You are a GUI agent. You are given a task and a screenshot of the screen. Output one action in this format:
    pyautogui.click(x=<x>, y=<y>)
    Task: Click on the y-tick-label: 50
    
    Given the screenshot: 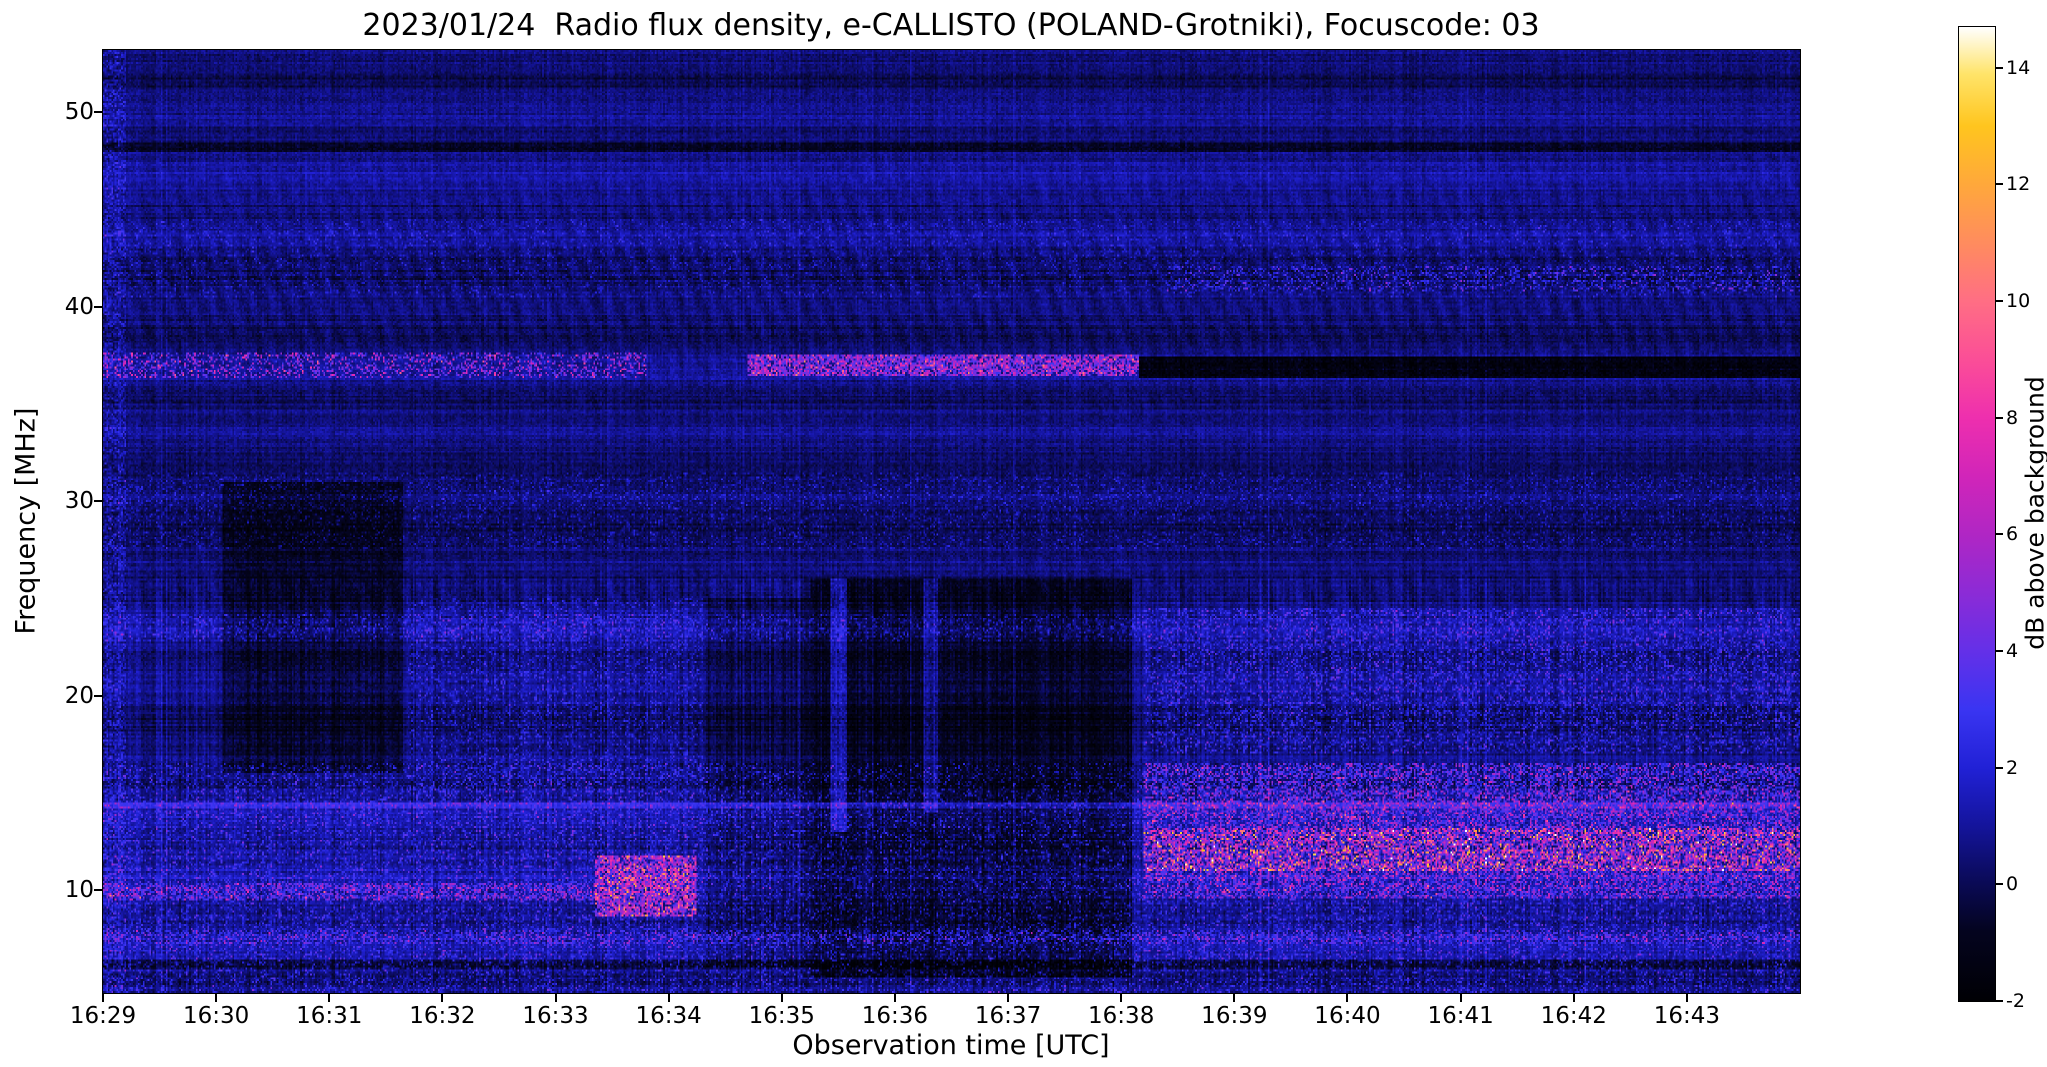 What is the action you would take?
    pyautogui.click(x=79, y=112)
    